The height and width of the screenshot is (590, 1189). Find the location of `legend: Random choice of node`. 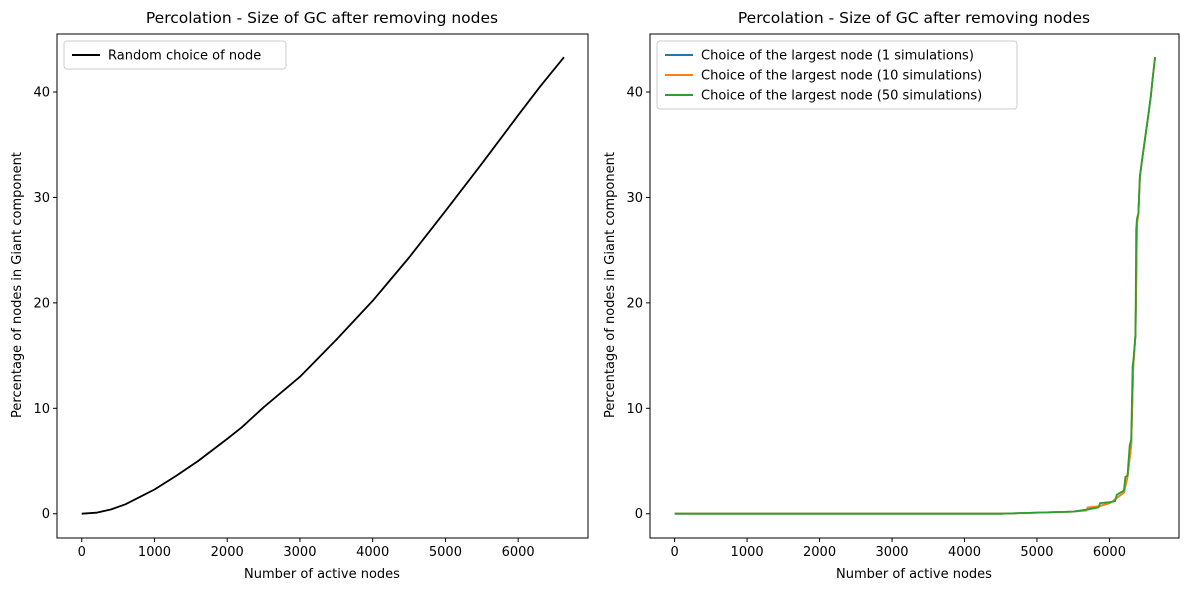

legend: Random choice of node is located at coordinates (175, 55).